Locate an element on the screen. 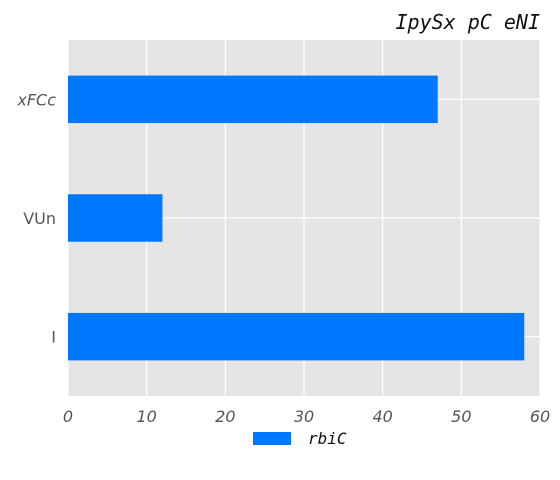 Image resolution: width=560 pixels, height=480 pixels. y-tick-label: xFCc is located at coordinates (36, 99).